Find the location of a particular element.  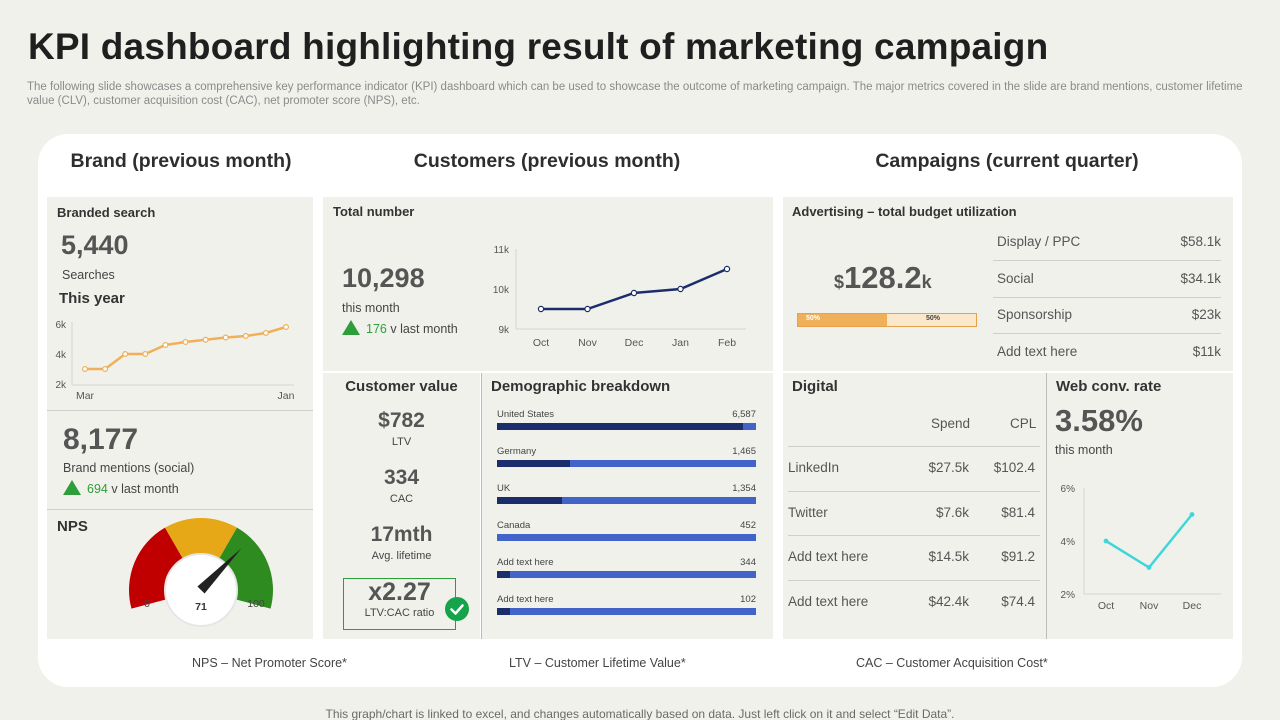

web-conv-value: 3.58% is located at coordinates (1099, 420).